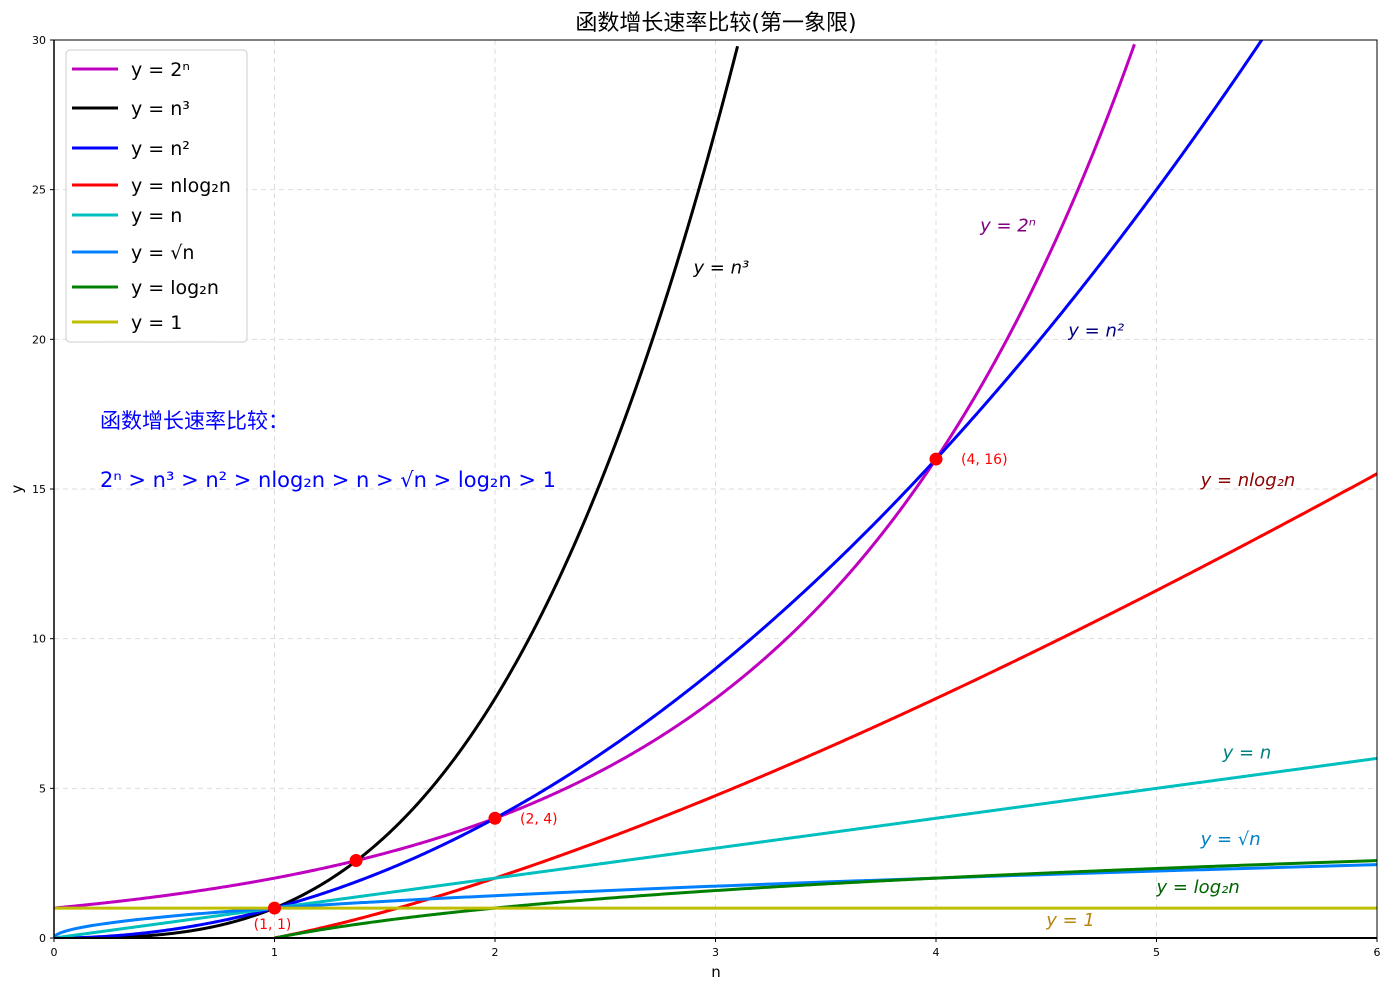 The image size is (1389, 990). What do you see at coordinates (1248, 480) in the screenshot?
I see `curve-label: y = nlog₂n` at bounding box center [1248, 480].